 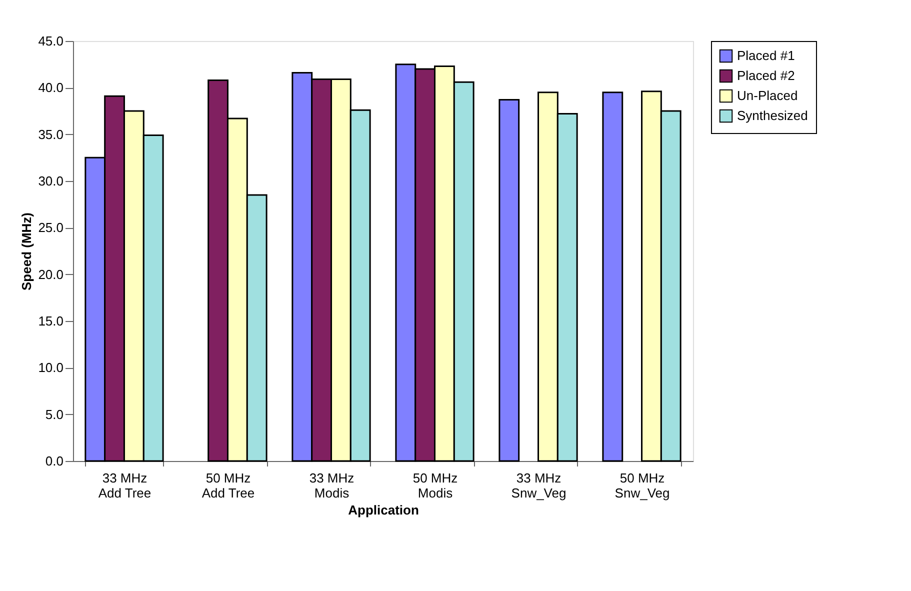 I want to click on x-tick-label: 33 MHz Add Tree, so click(x=125, y=485).